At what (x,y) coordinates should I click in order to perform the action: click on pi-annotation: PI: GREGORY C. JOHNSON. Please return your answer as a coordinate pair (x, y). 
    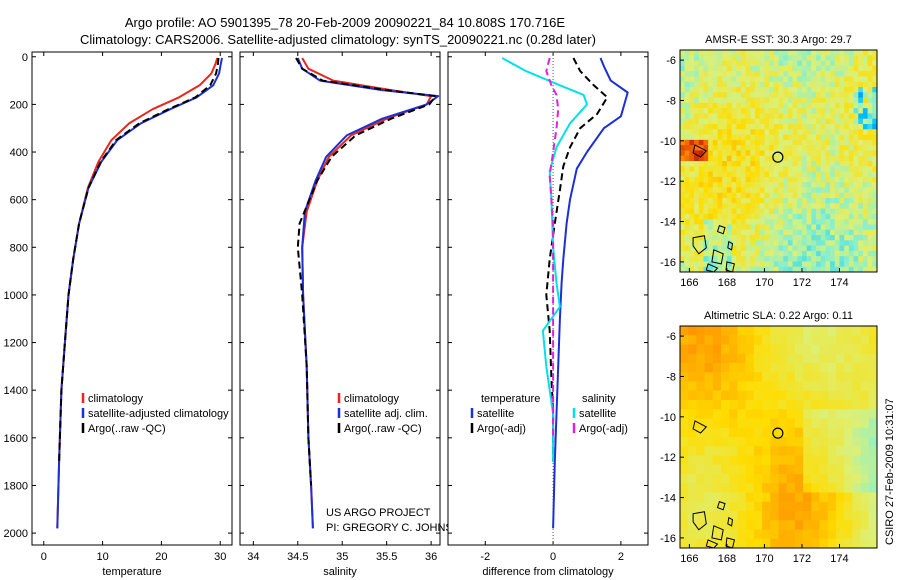
    Looking at the image, I should click on (397, 528).